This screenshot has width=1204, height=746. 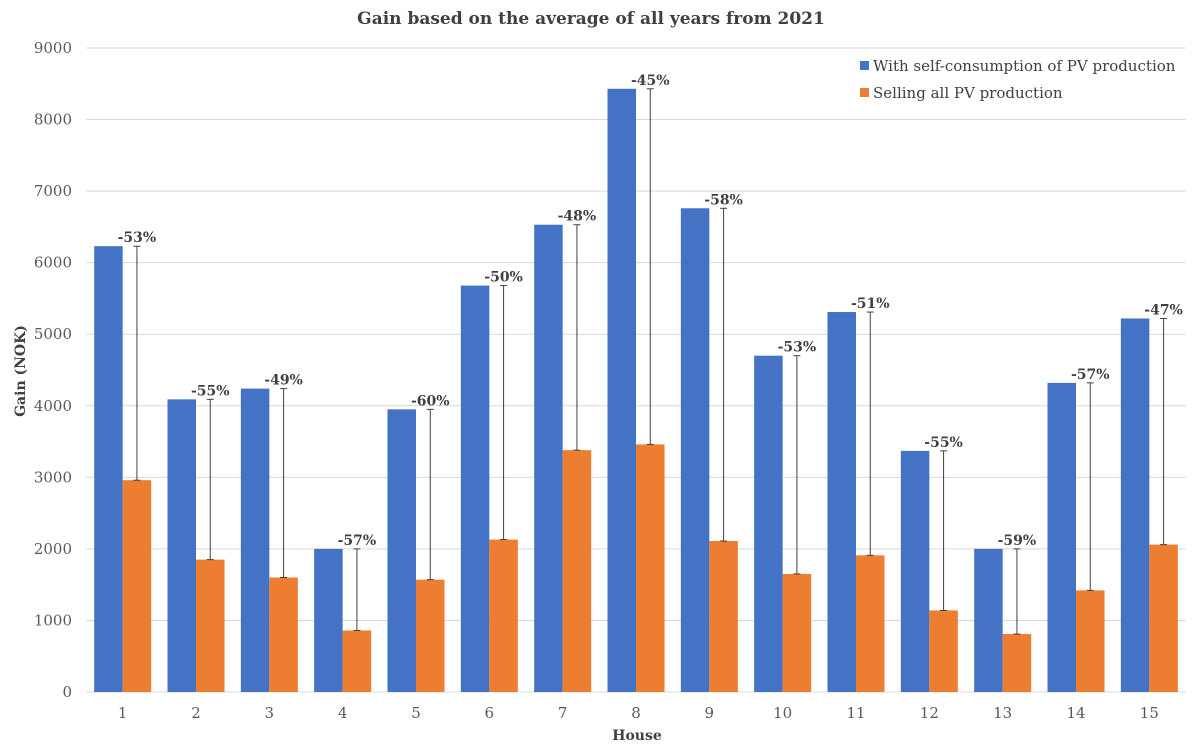 I want to click on x-tick-label: 1, so click(x=123, y=713).